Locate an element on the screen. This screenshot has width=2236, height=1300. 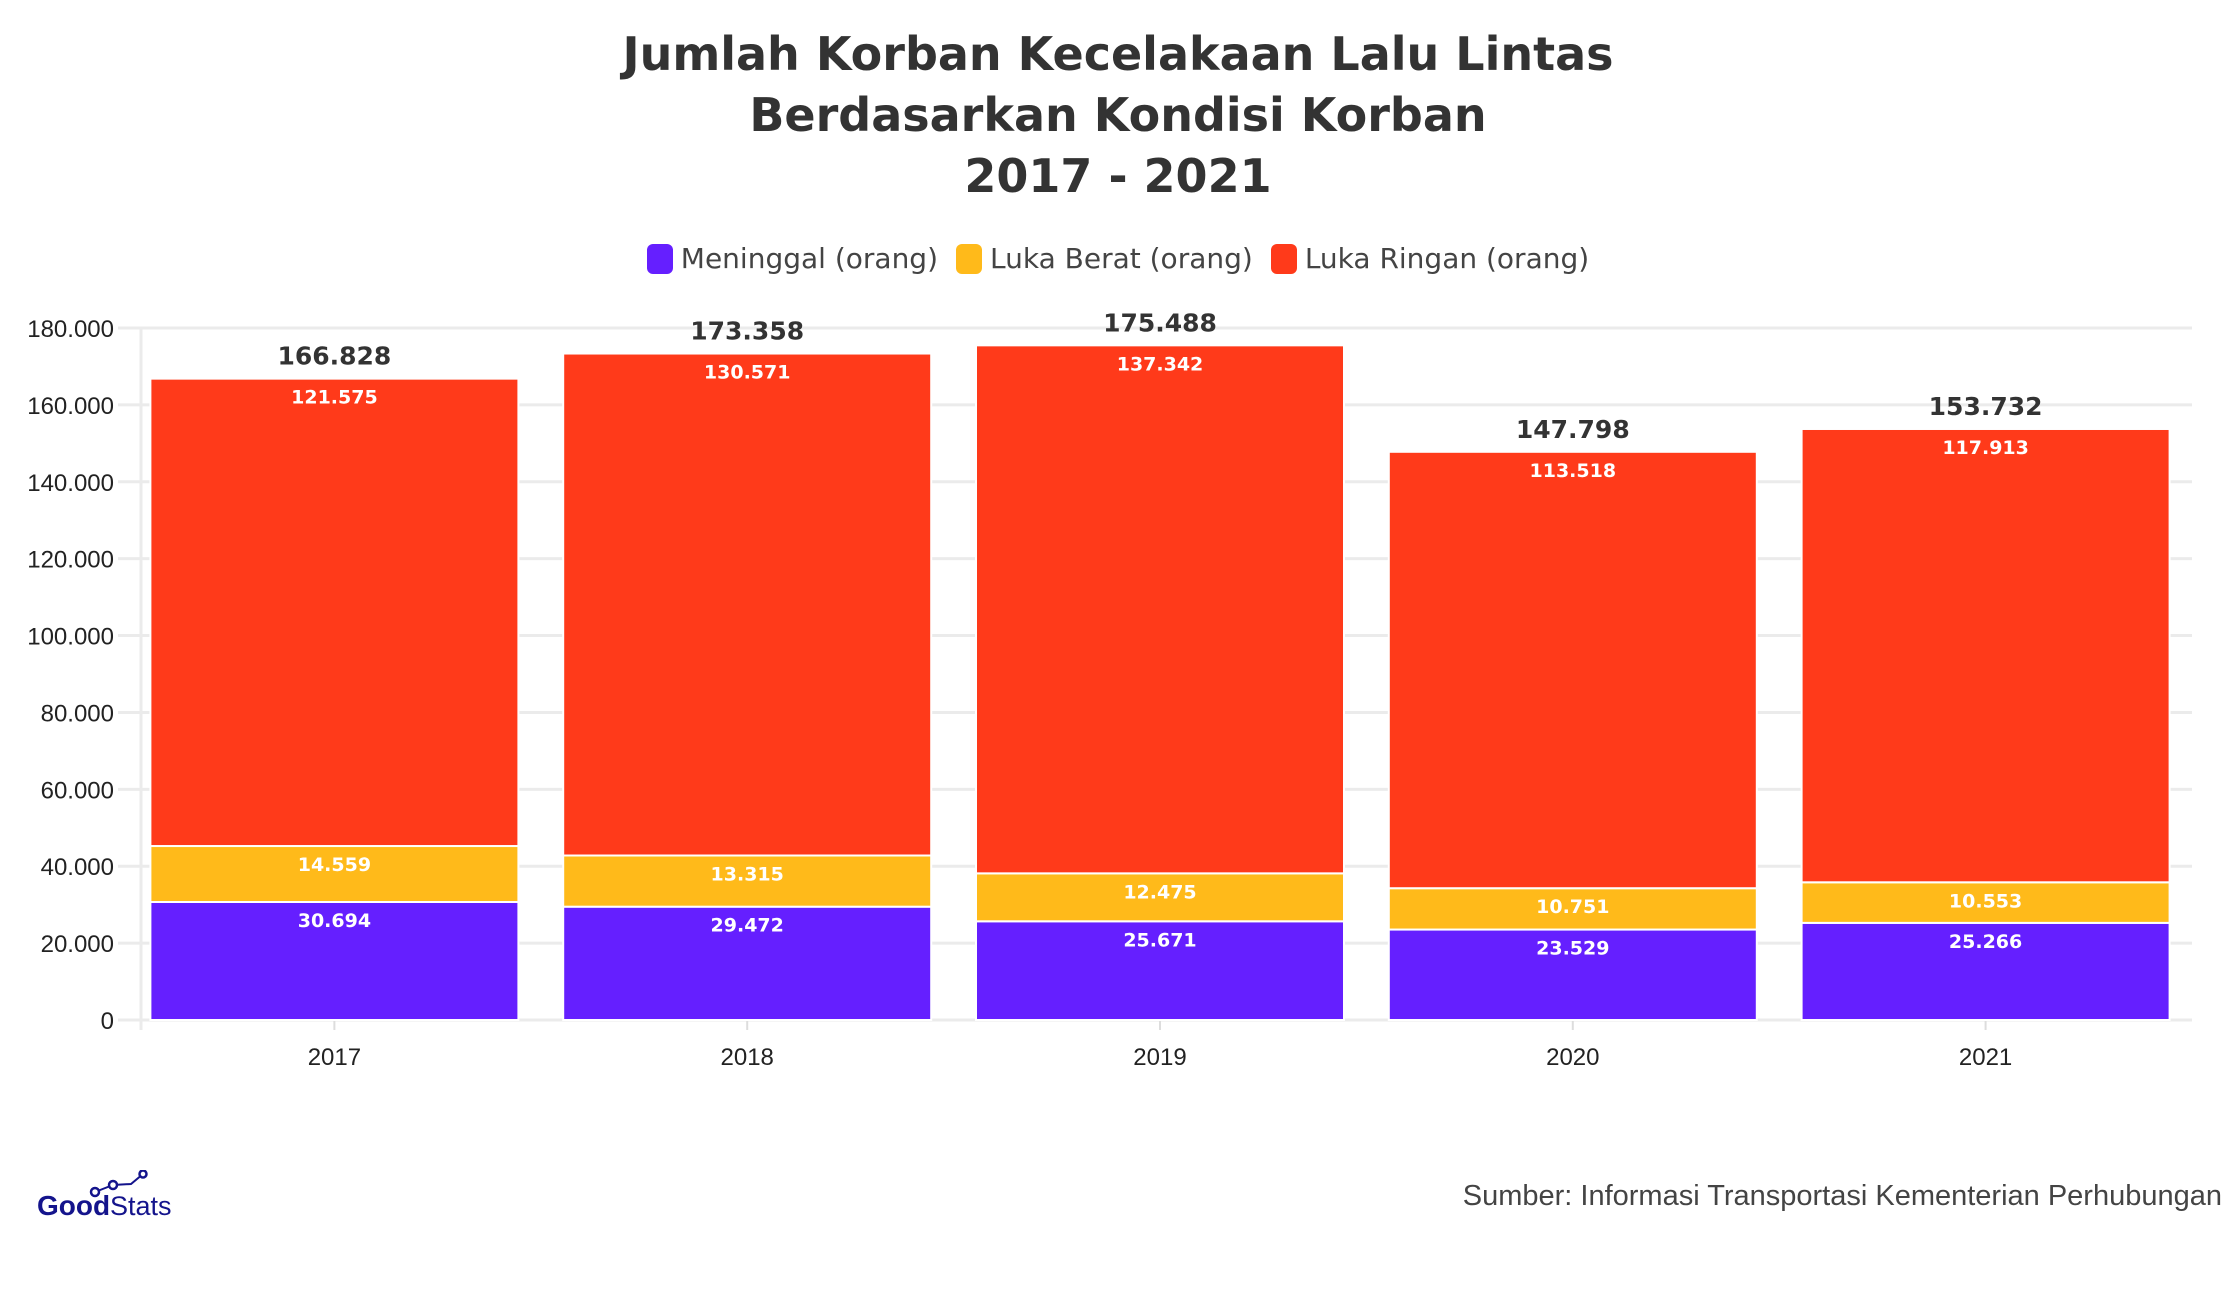
legend-item-luka-berat: Luka Berat (orang) is located at coordinates (1104, 258).